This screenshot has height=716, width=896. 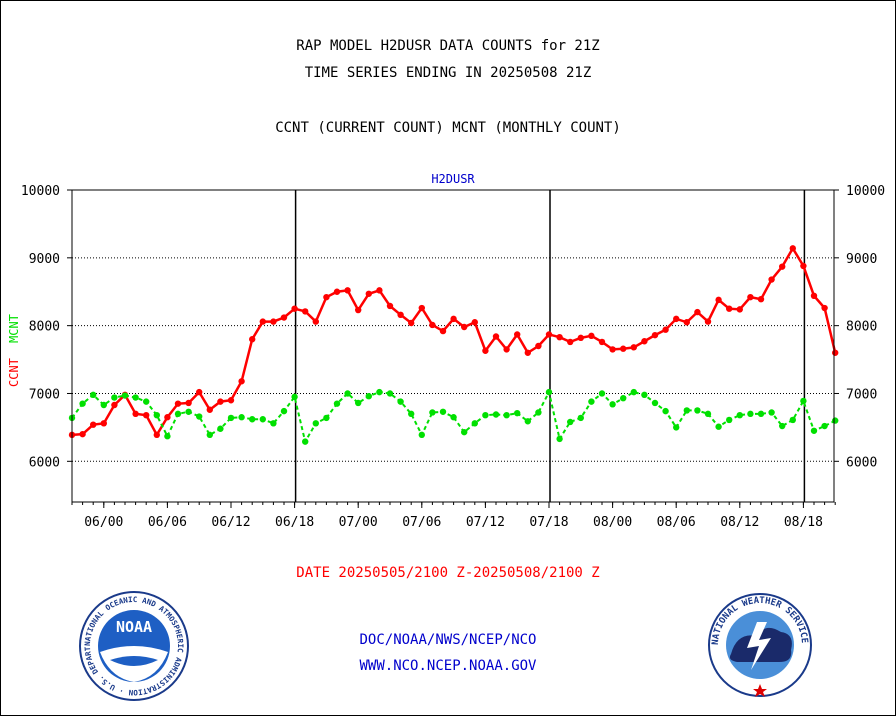 What do you see at coordinates (358, 522) in the screenshot?
I see `x-tick-label: 07/00` at bounding box center [358, 522].